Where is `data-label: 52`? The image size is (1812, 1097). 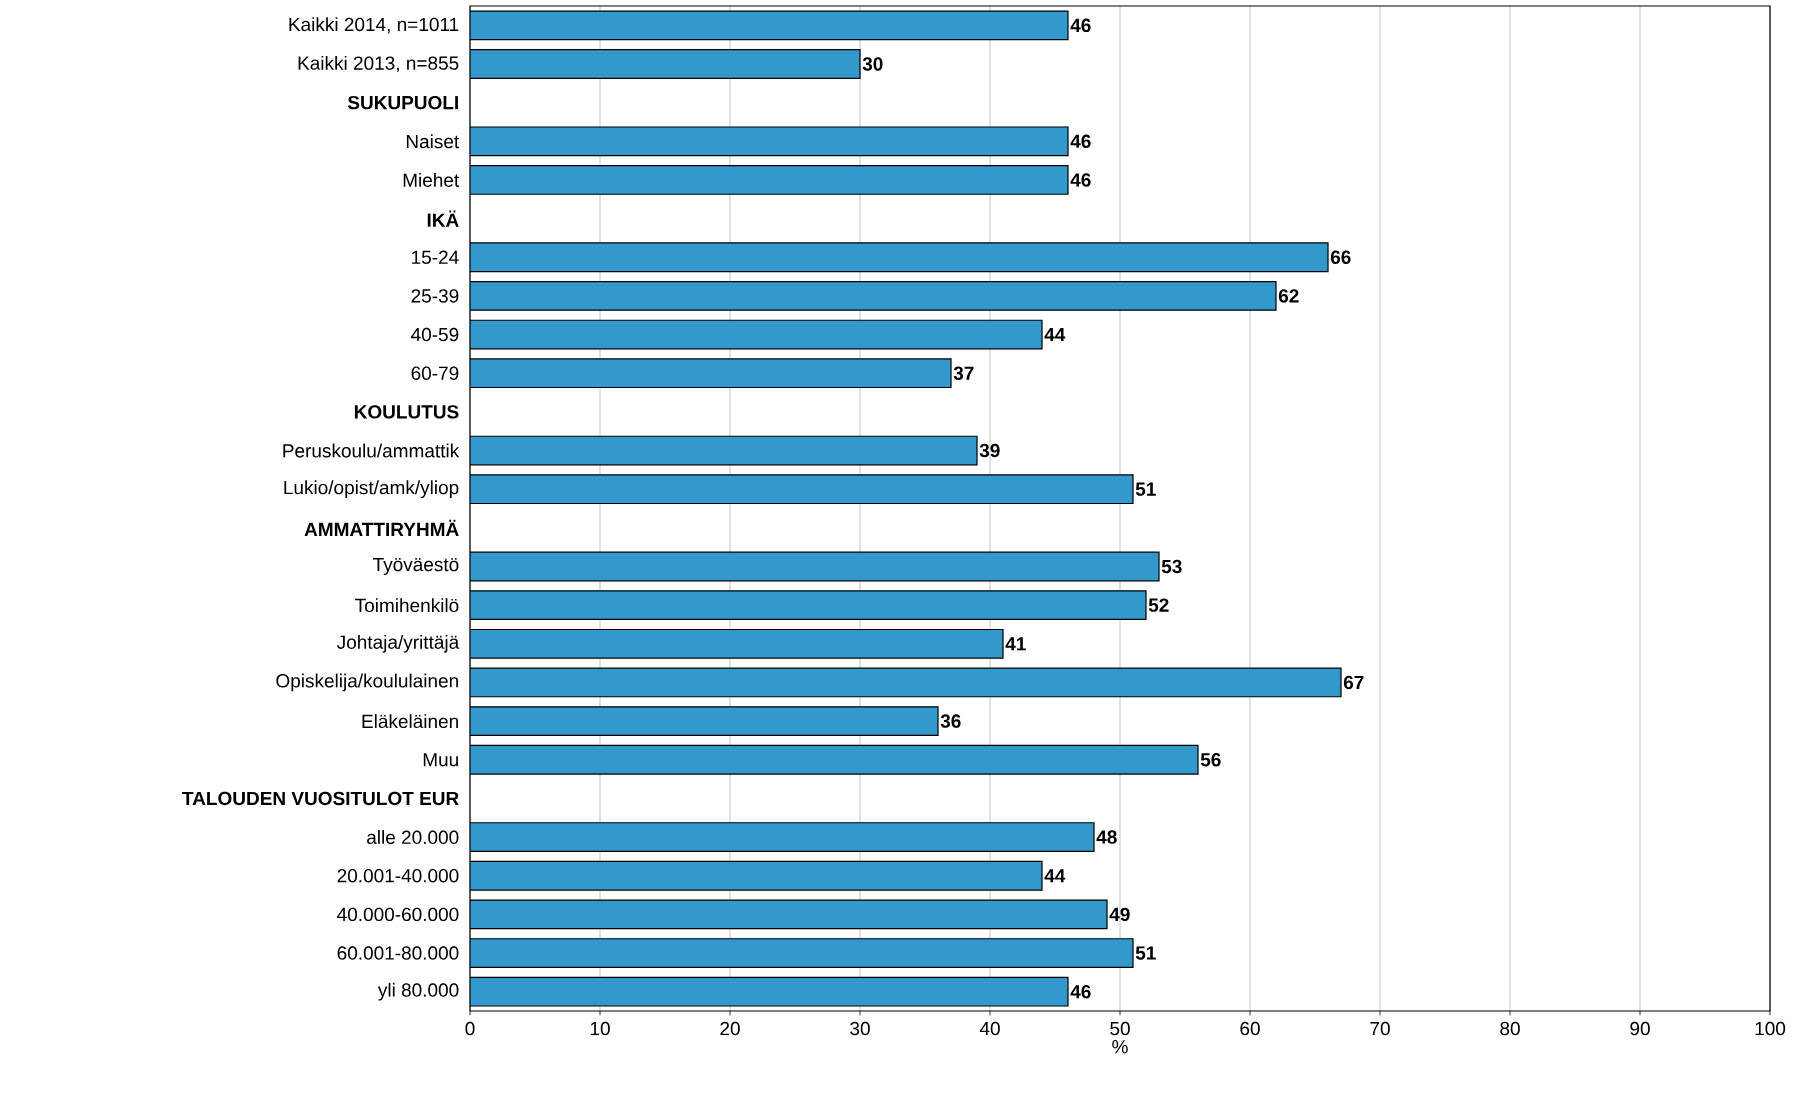
data-label: 52 is located at coordinates (1158, 605).